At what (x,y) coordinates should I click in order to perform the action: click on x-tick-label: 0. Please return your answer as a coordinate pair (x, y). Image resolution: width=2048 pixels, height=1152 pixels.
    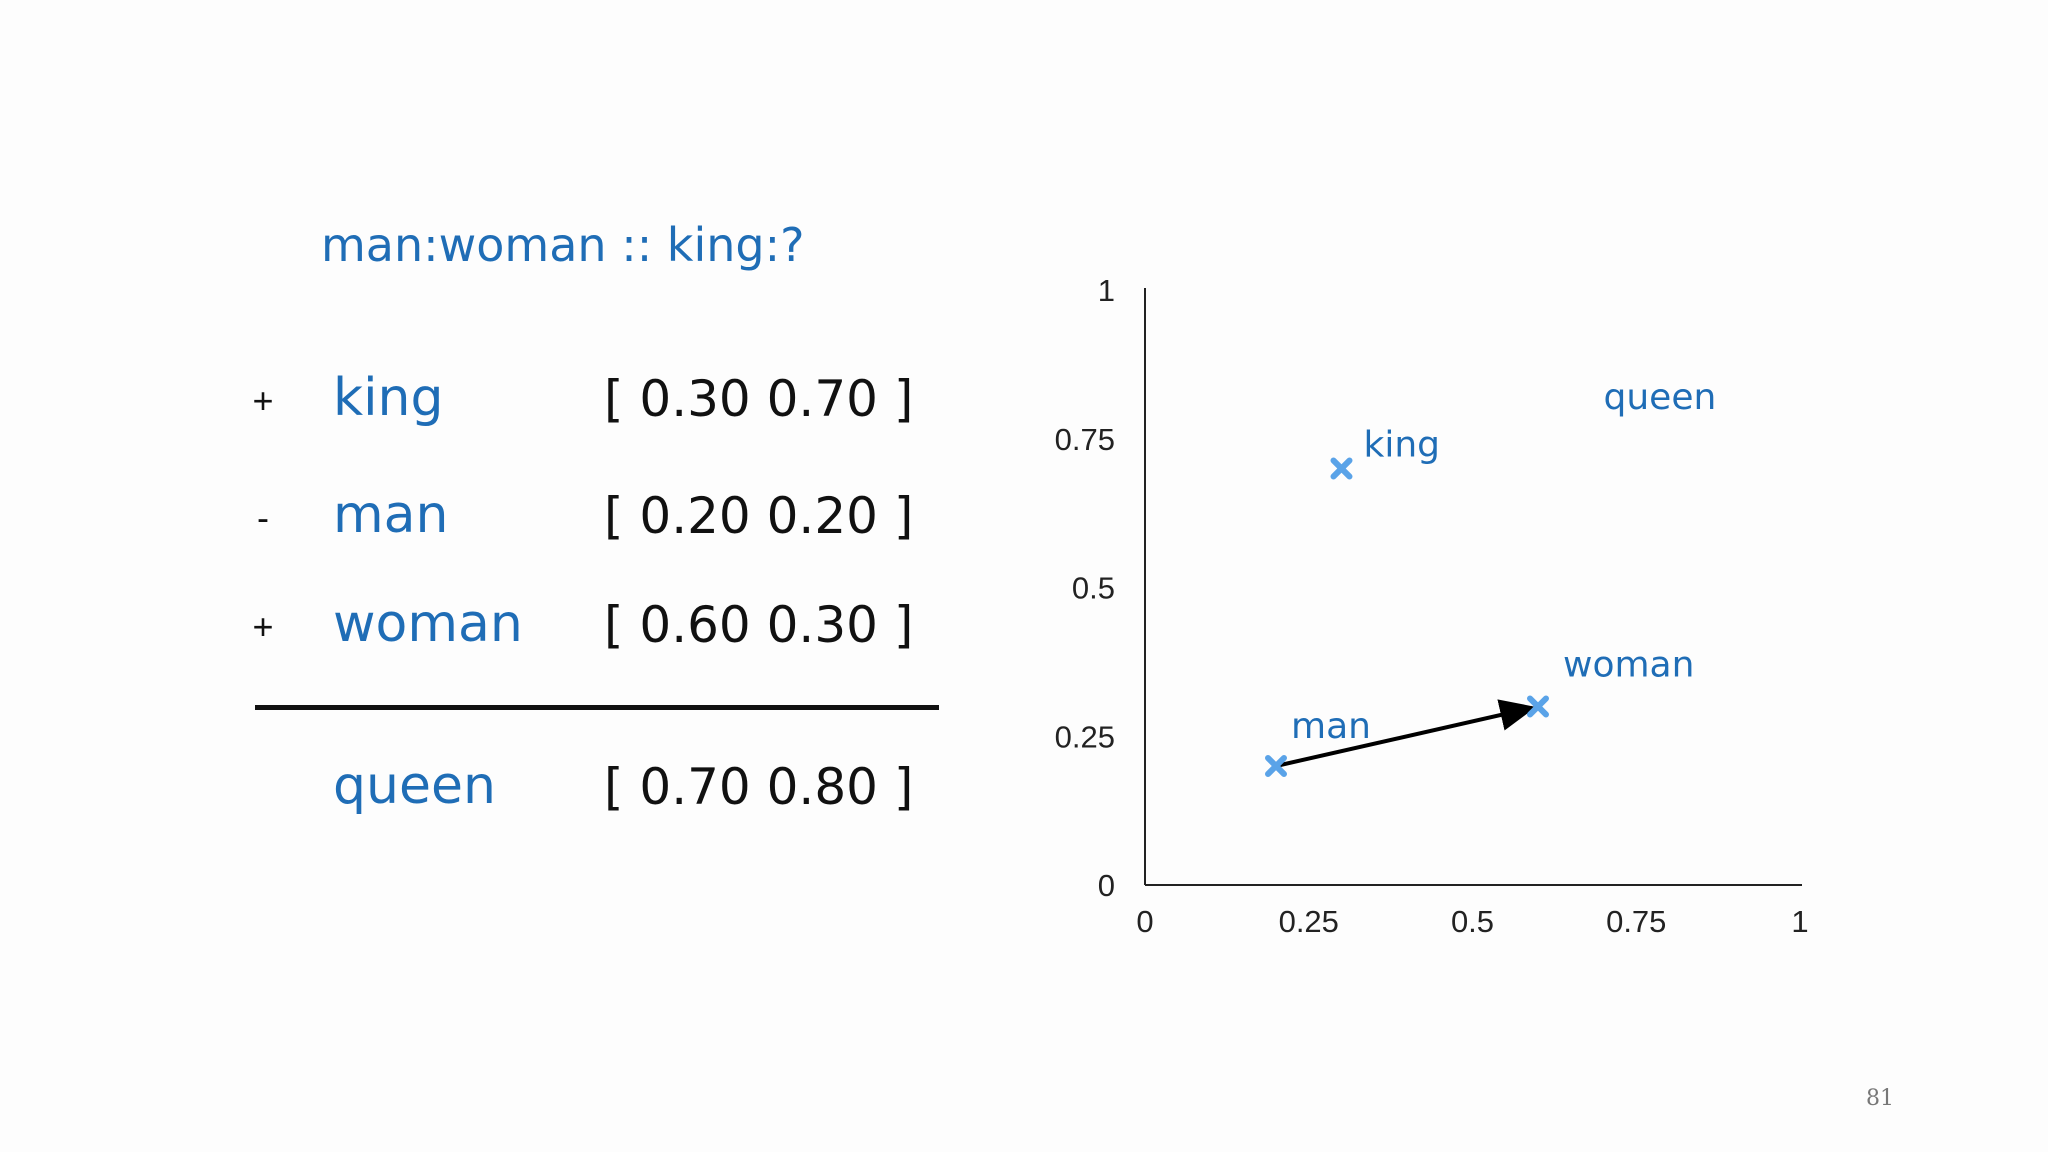
    Looking at the image, I should click on (1144, 921).